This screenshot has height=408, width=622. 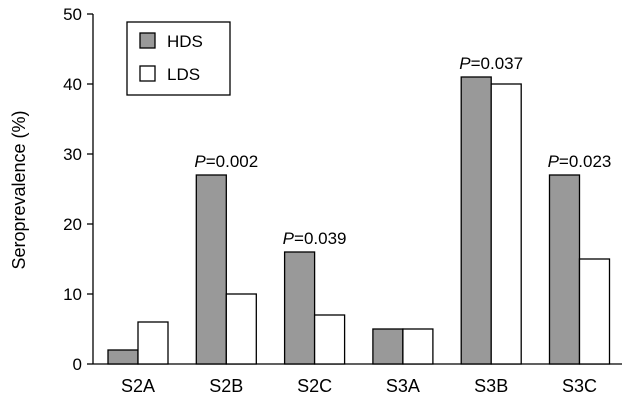 I want to click on y-tick-label: 10, so click(x=72, y=294).